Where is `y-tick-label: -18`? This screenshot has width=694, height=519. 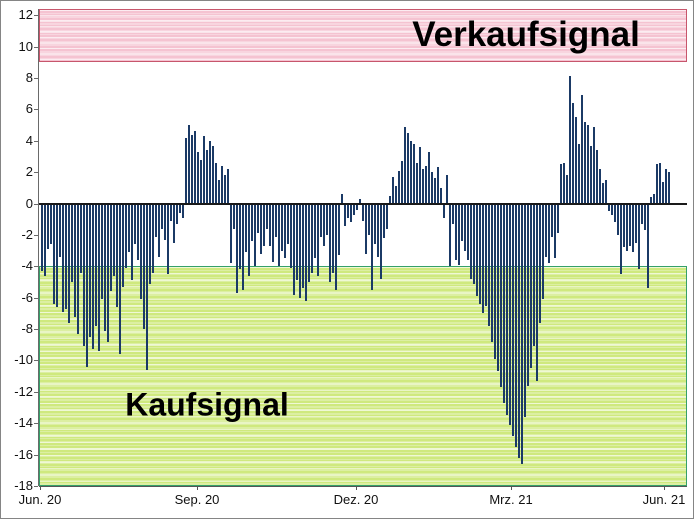
y-tick-label: -18 is located at coordinates (23, 485).